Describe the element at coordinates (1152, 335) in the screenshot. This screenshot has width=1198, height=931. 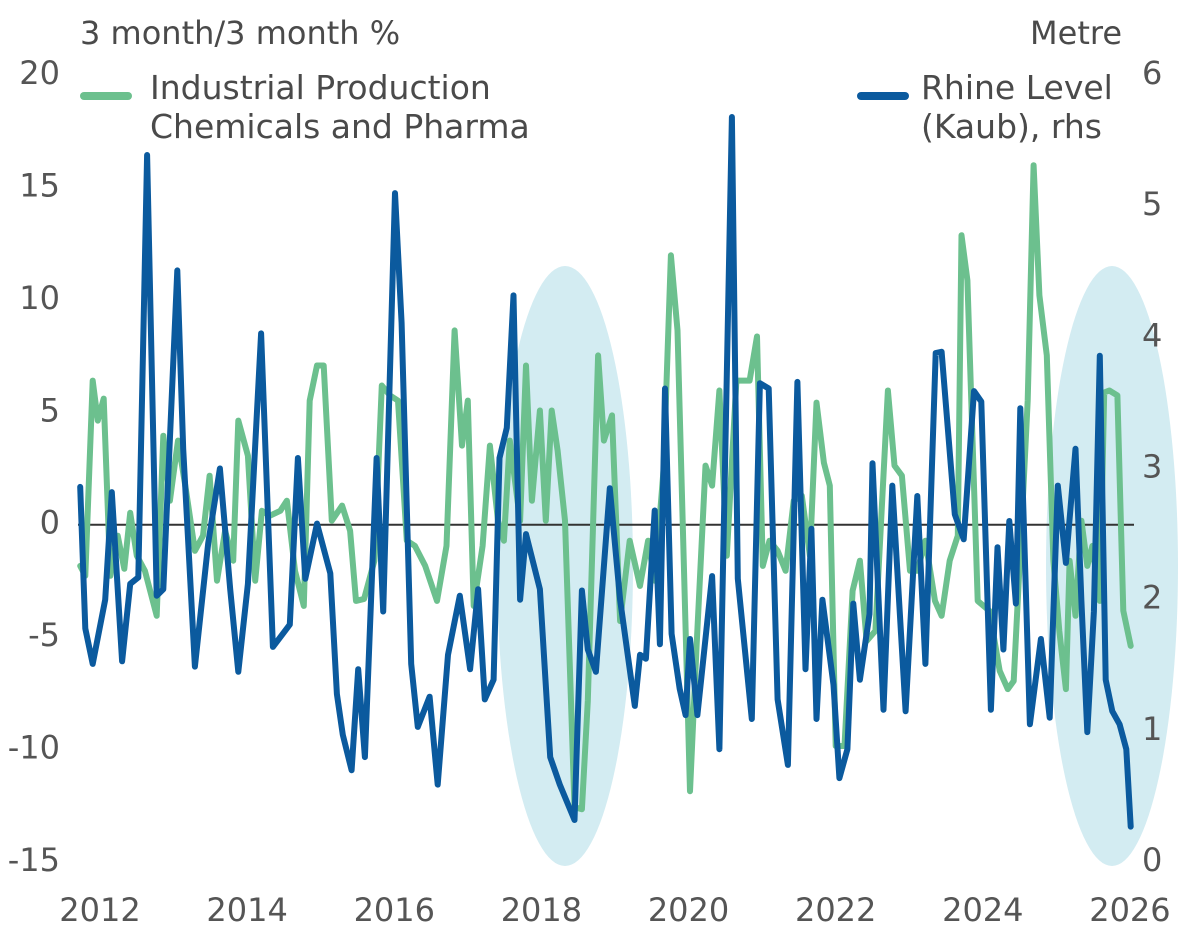
I see `y2-tick-label: 4` at that location.